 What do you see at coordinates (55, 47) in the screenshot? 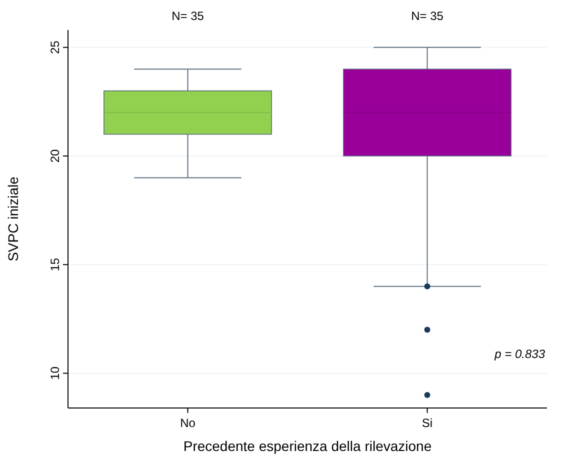
I see `y-tick-label: 25` at bounding box center [55, 47].